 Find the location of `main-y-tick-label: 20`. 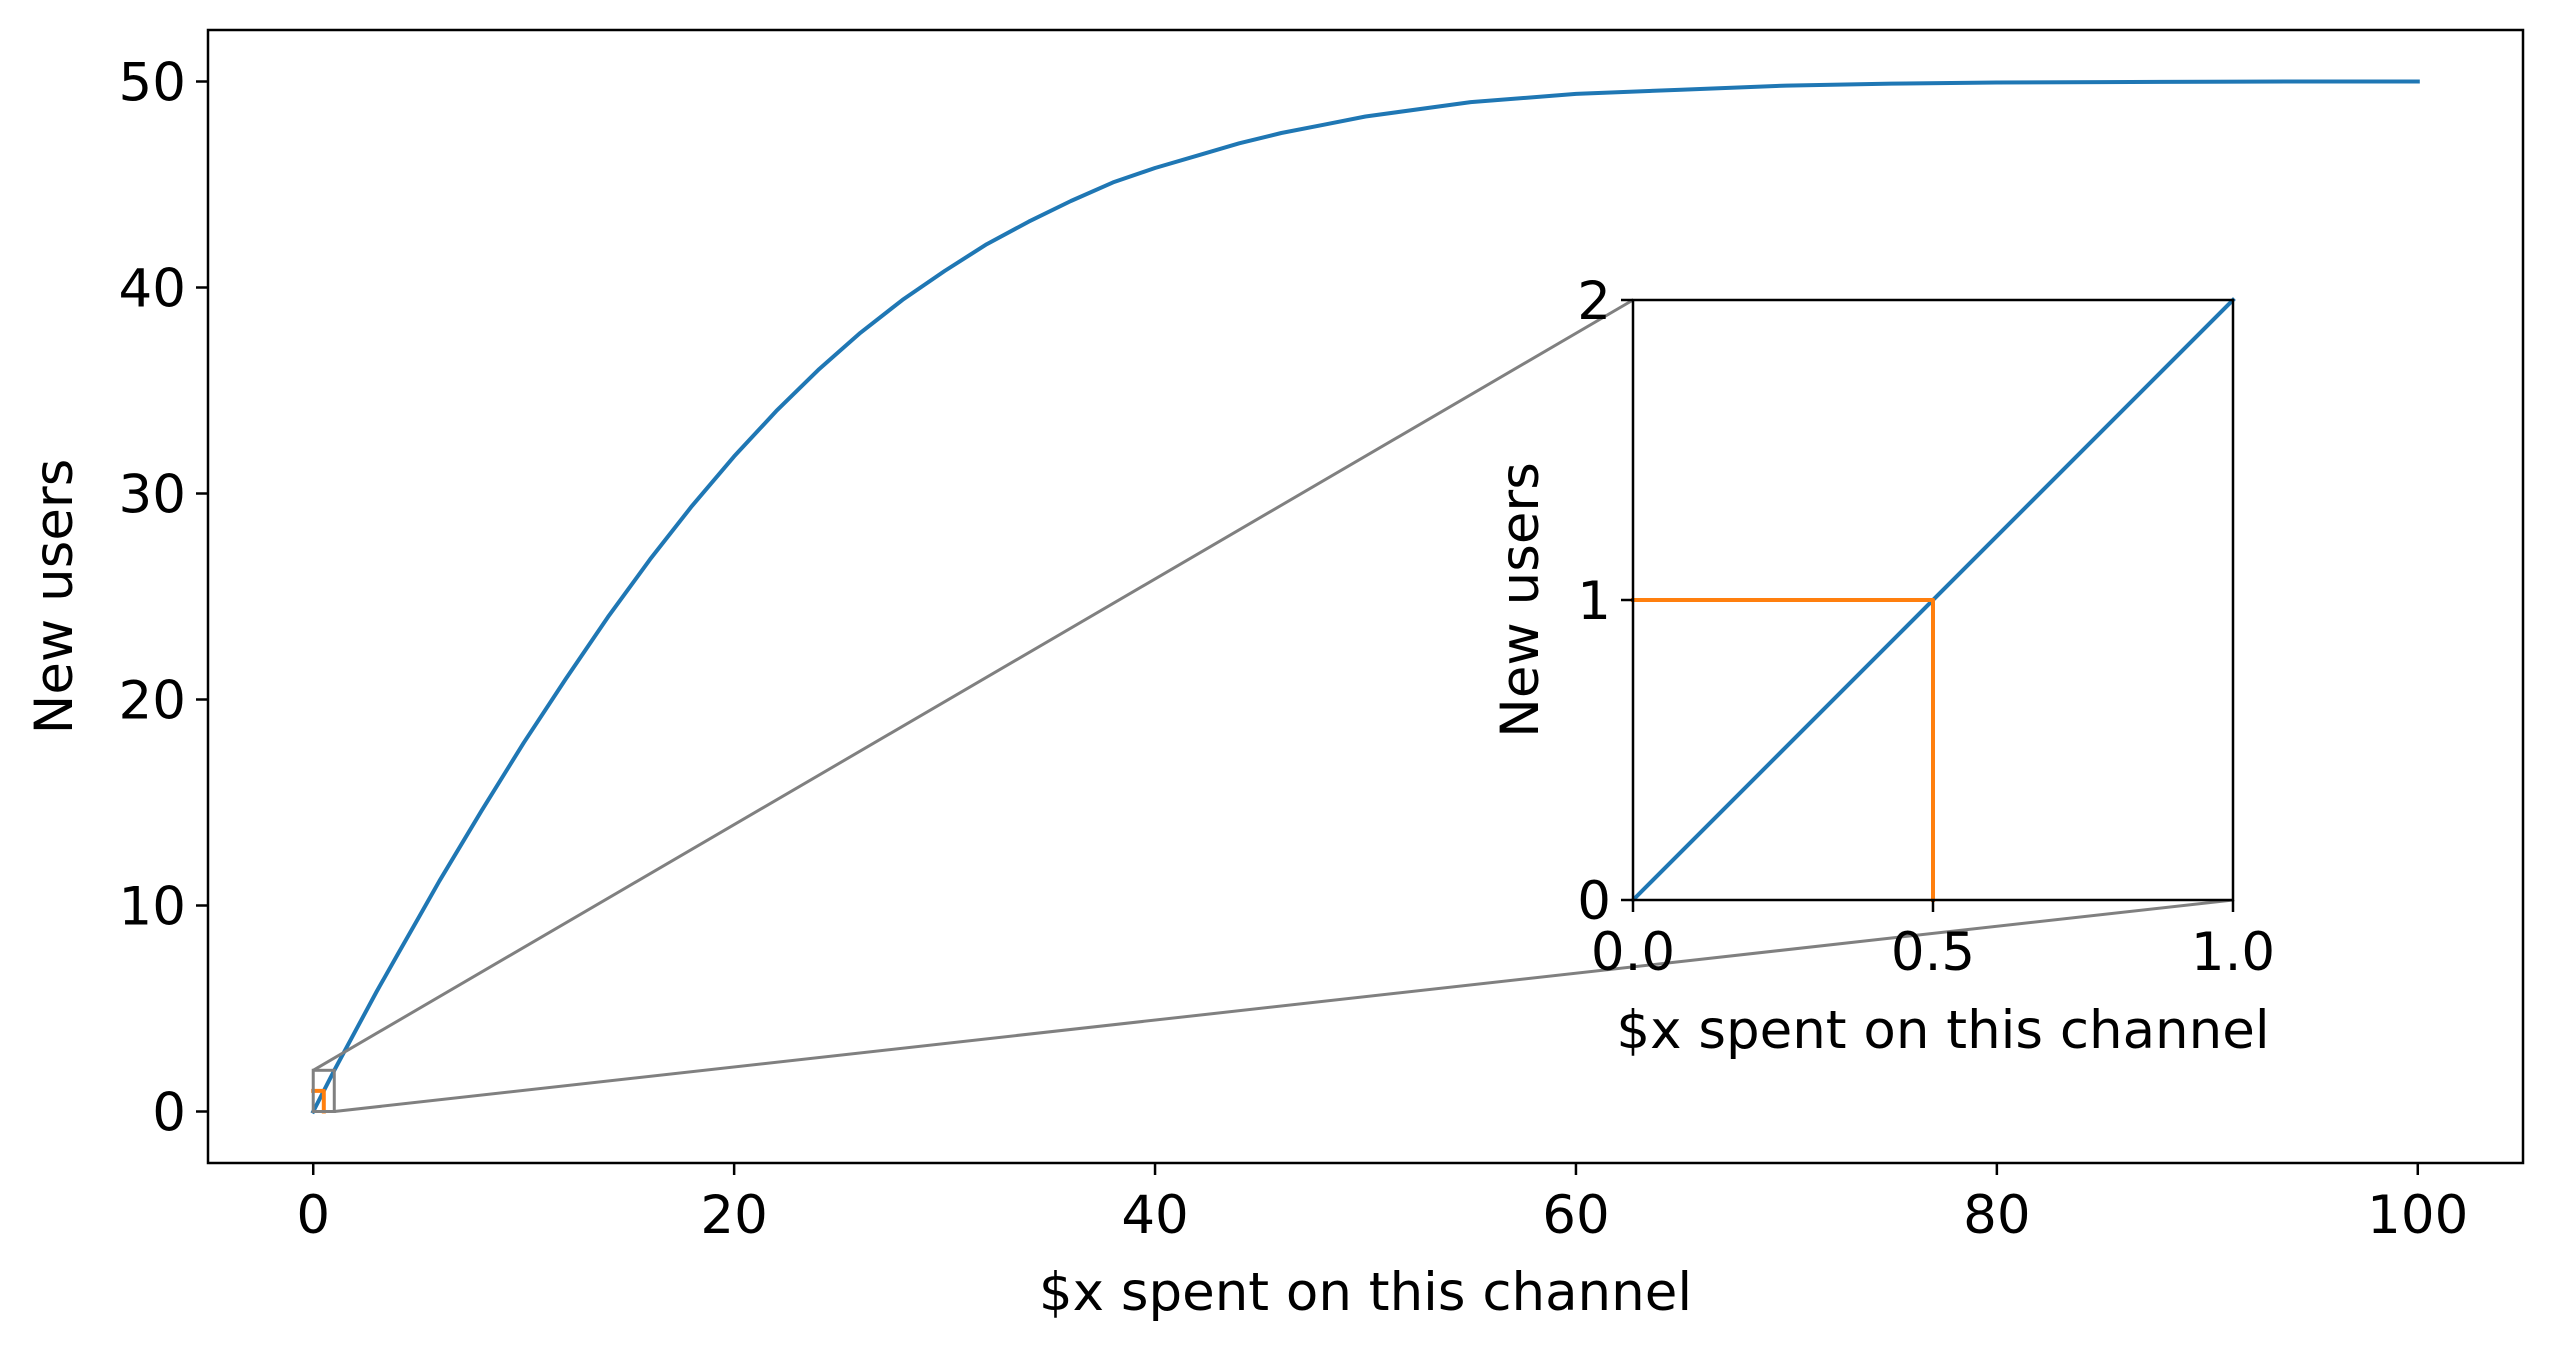

main-y-tick-label: 20 is located at coordinates (152, 701).